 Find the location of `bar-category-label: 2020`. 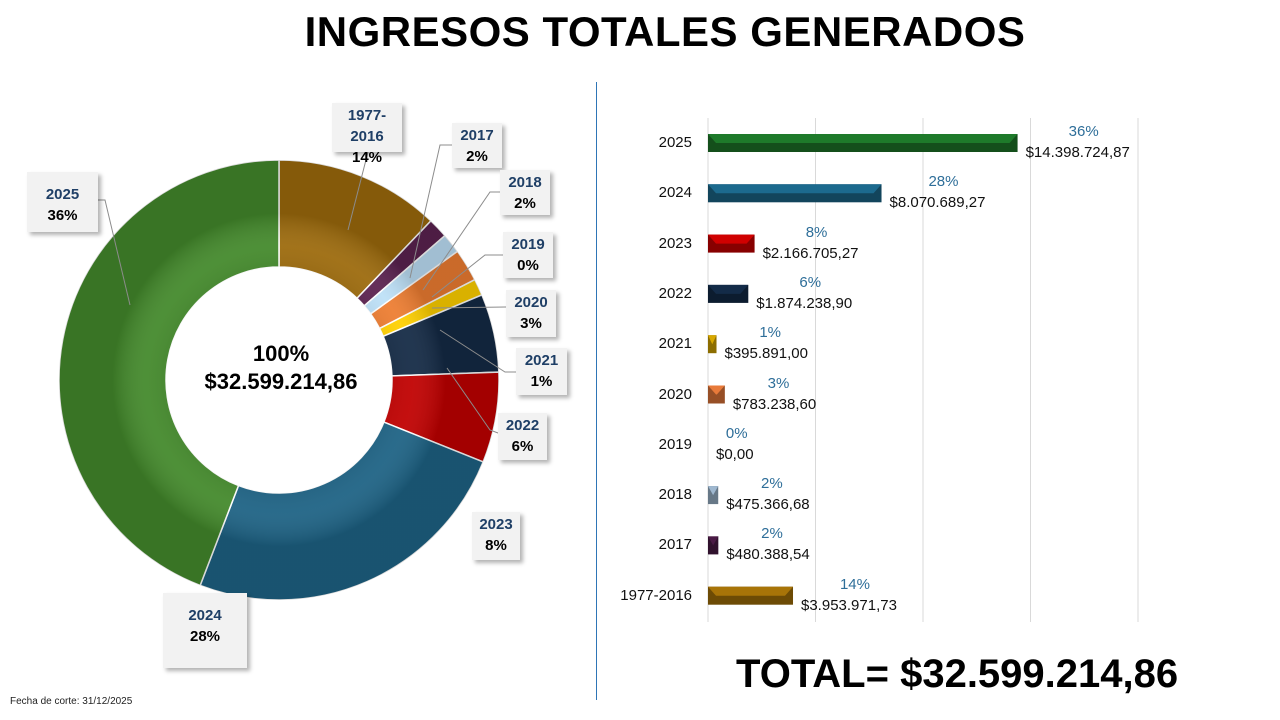

bar-category-label: 2020 is located at coordinates (675, 394).